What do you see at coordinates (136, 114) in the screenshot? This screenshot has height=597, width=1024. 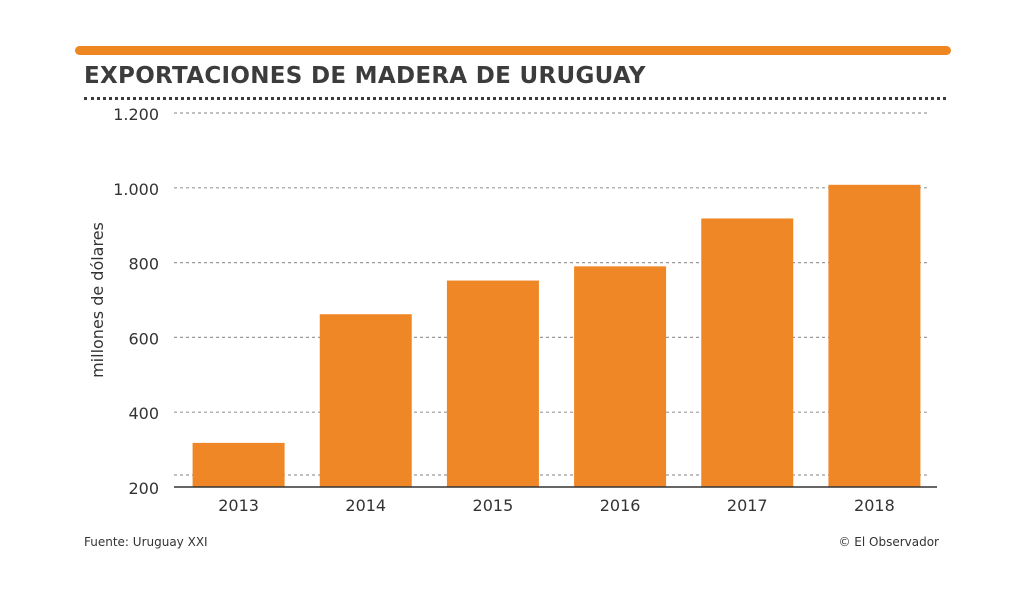 I see `y-tick-label: 1.200` at bounding box center [136, 114].